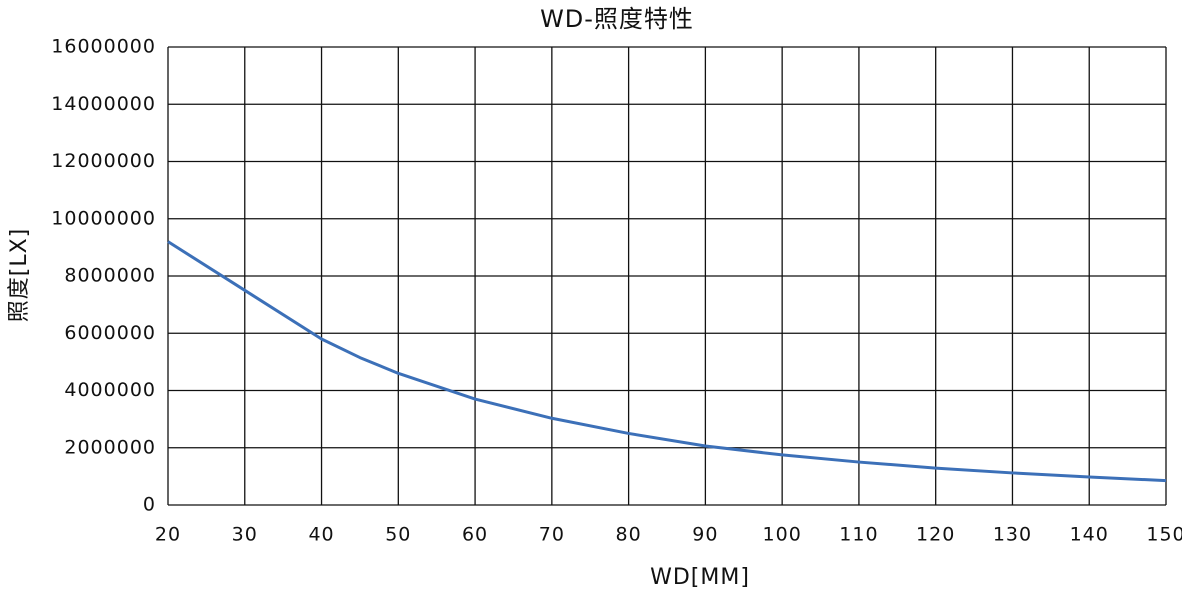 This screenshot has height=602, width=1182. Describe the element at coordinates (858, 535) in the screenshot. I see `x-tick-label: 110` at that location.